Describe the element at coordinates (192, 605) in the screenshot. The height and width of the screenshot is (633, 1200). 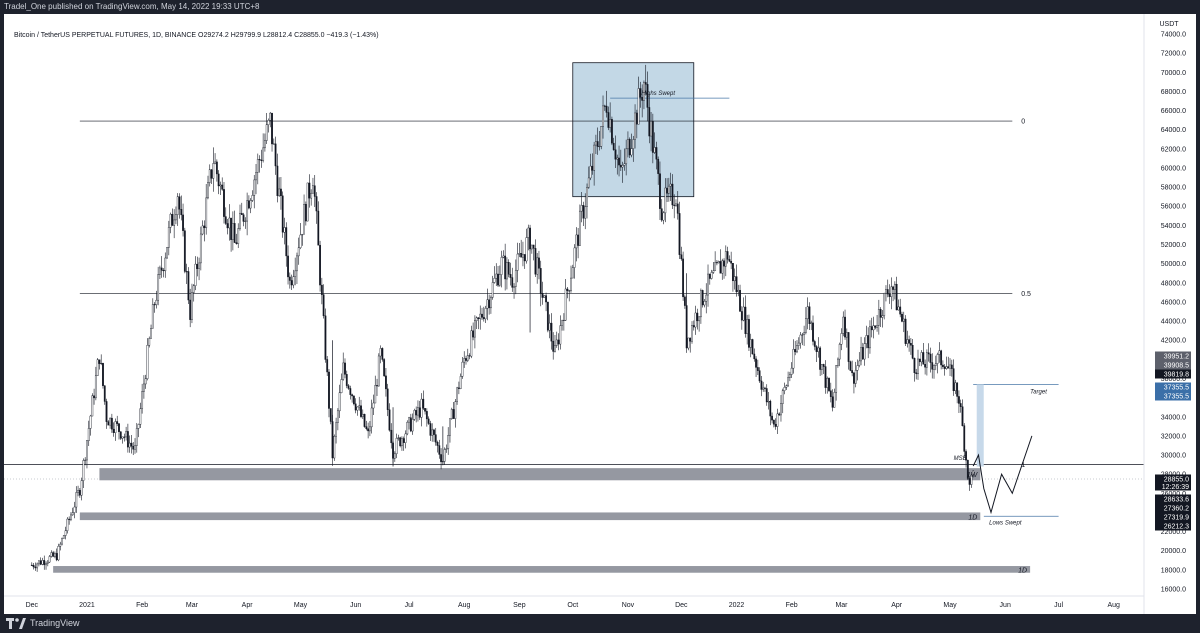
I see `x-tick-label: Mar` at that location.